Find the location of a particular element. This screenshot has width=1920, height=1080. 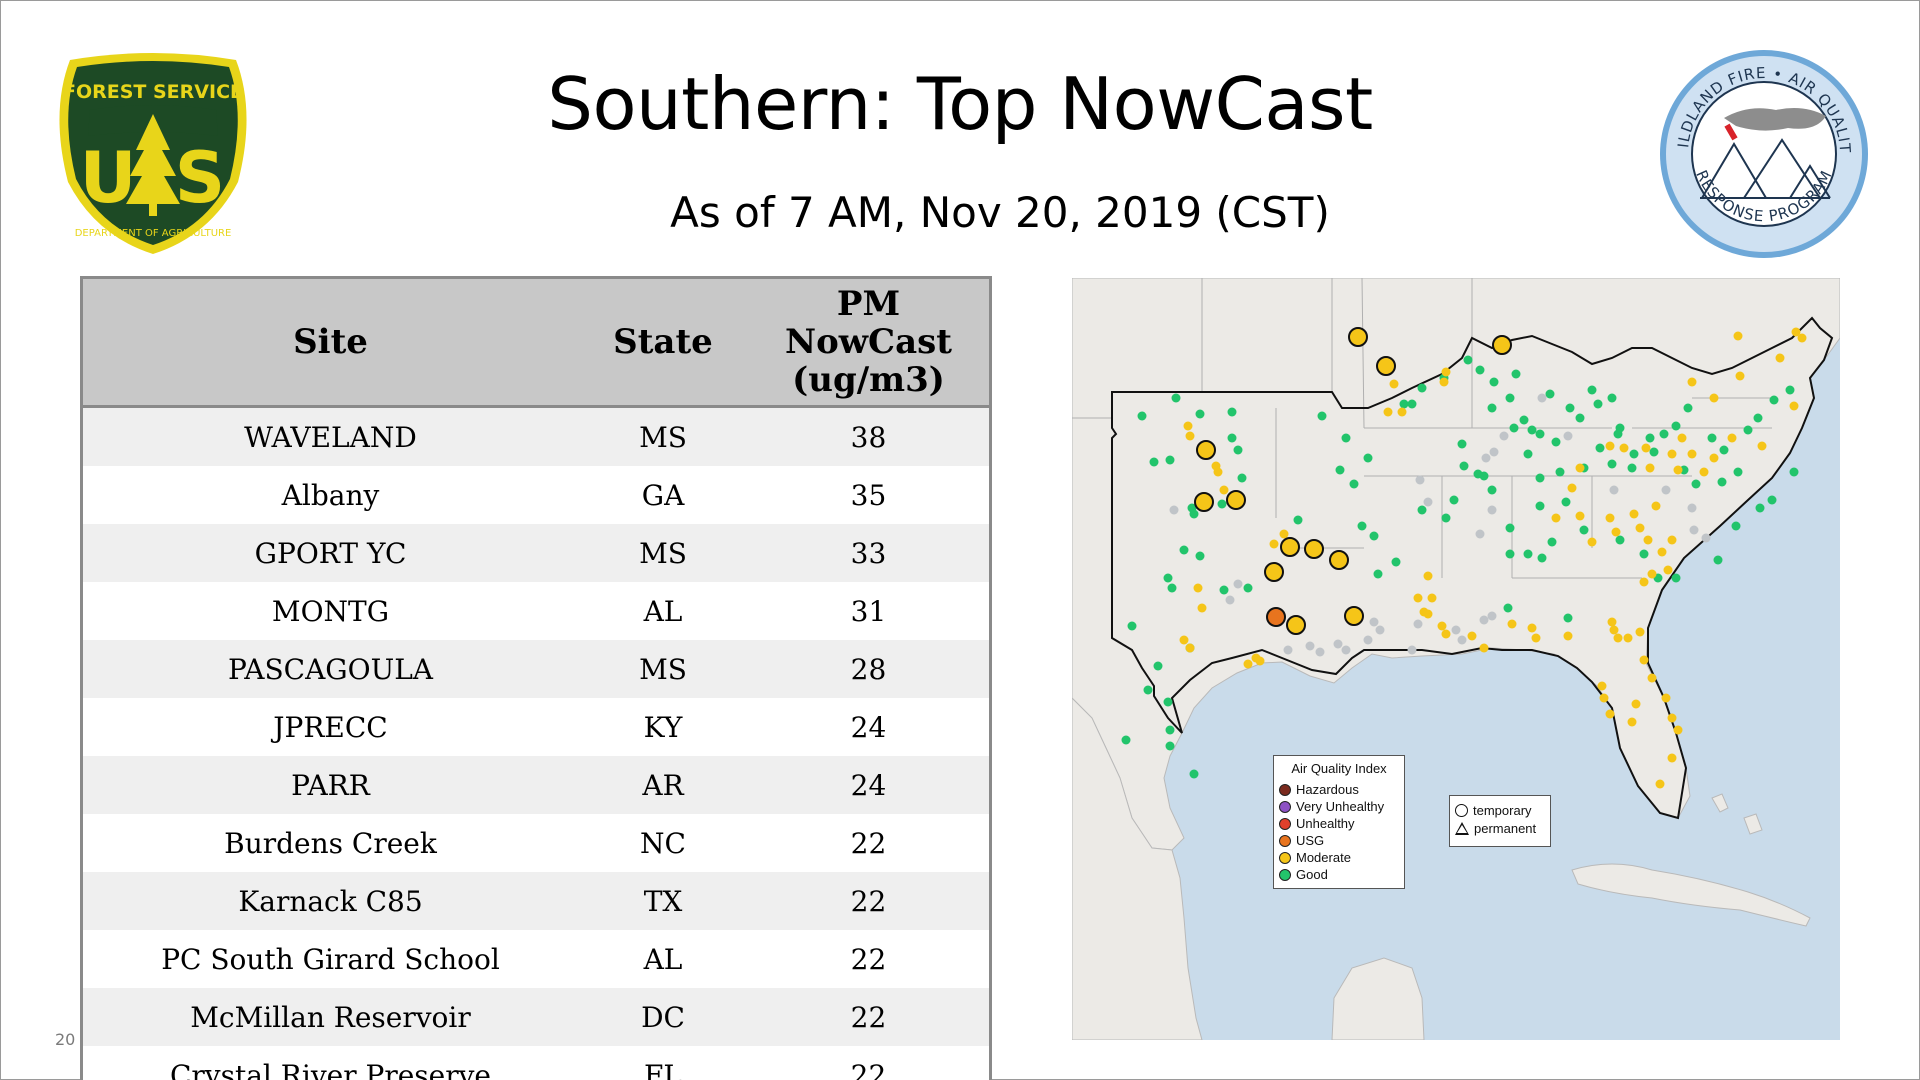

table-row: McMillan Reservoir DC 22 is located at coordinates (536, 1017).